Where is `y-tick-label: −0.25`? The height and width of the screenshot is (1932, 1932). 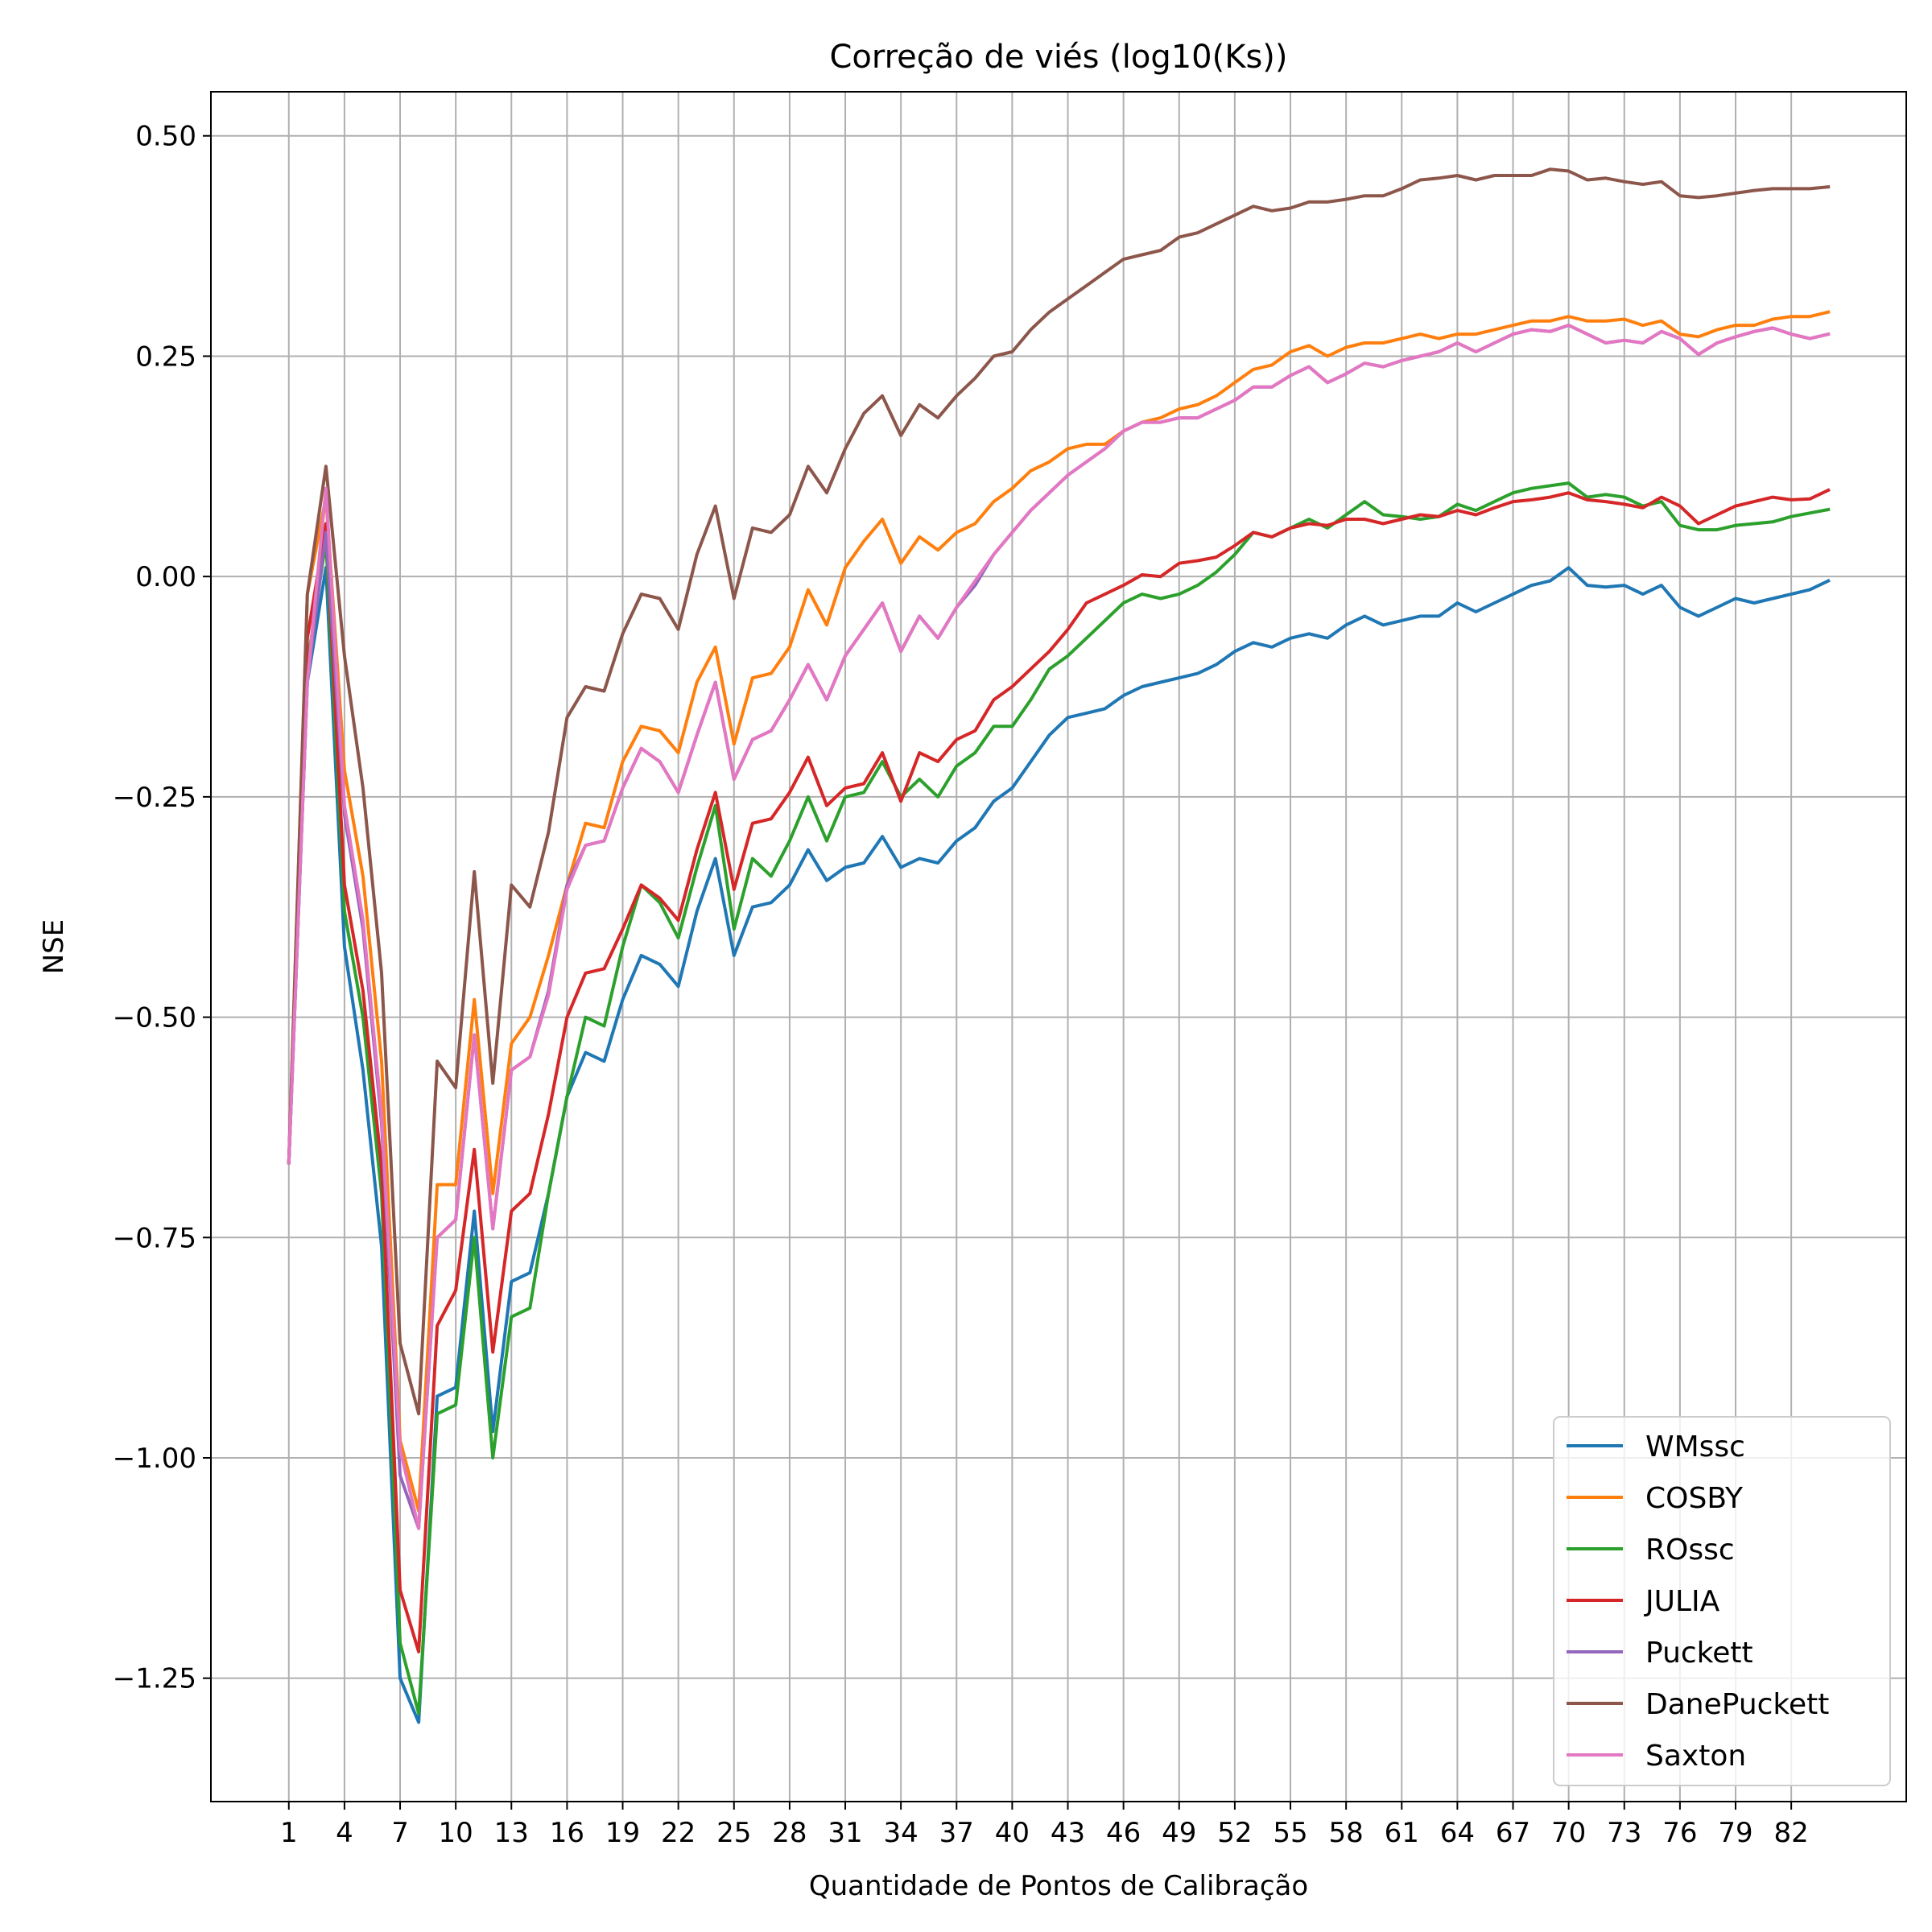 y-tick-label: −0.25 is located at coordinates (154, 798).